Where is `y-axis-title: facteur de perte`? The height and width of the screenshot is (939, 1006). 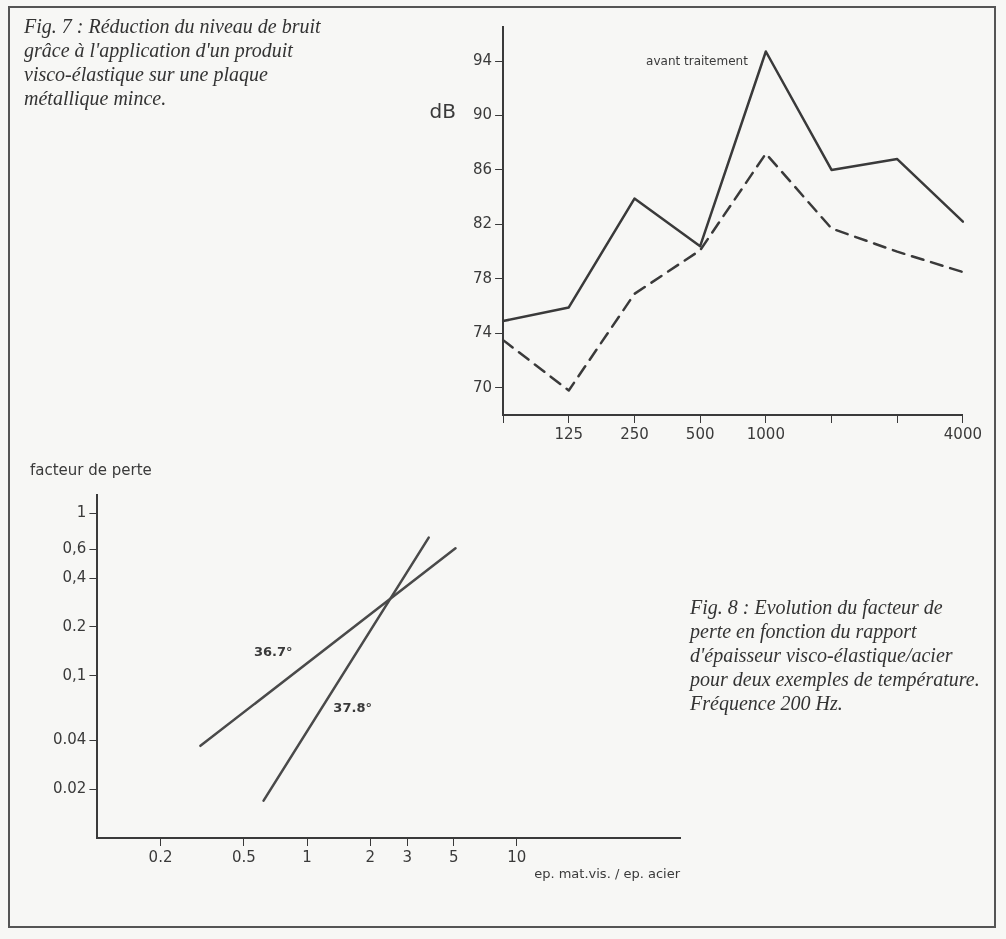 y-axis-title: facteur de perte is located at coordinates (91, 470).